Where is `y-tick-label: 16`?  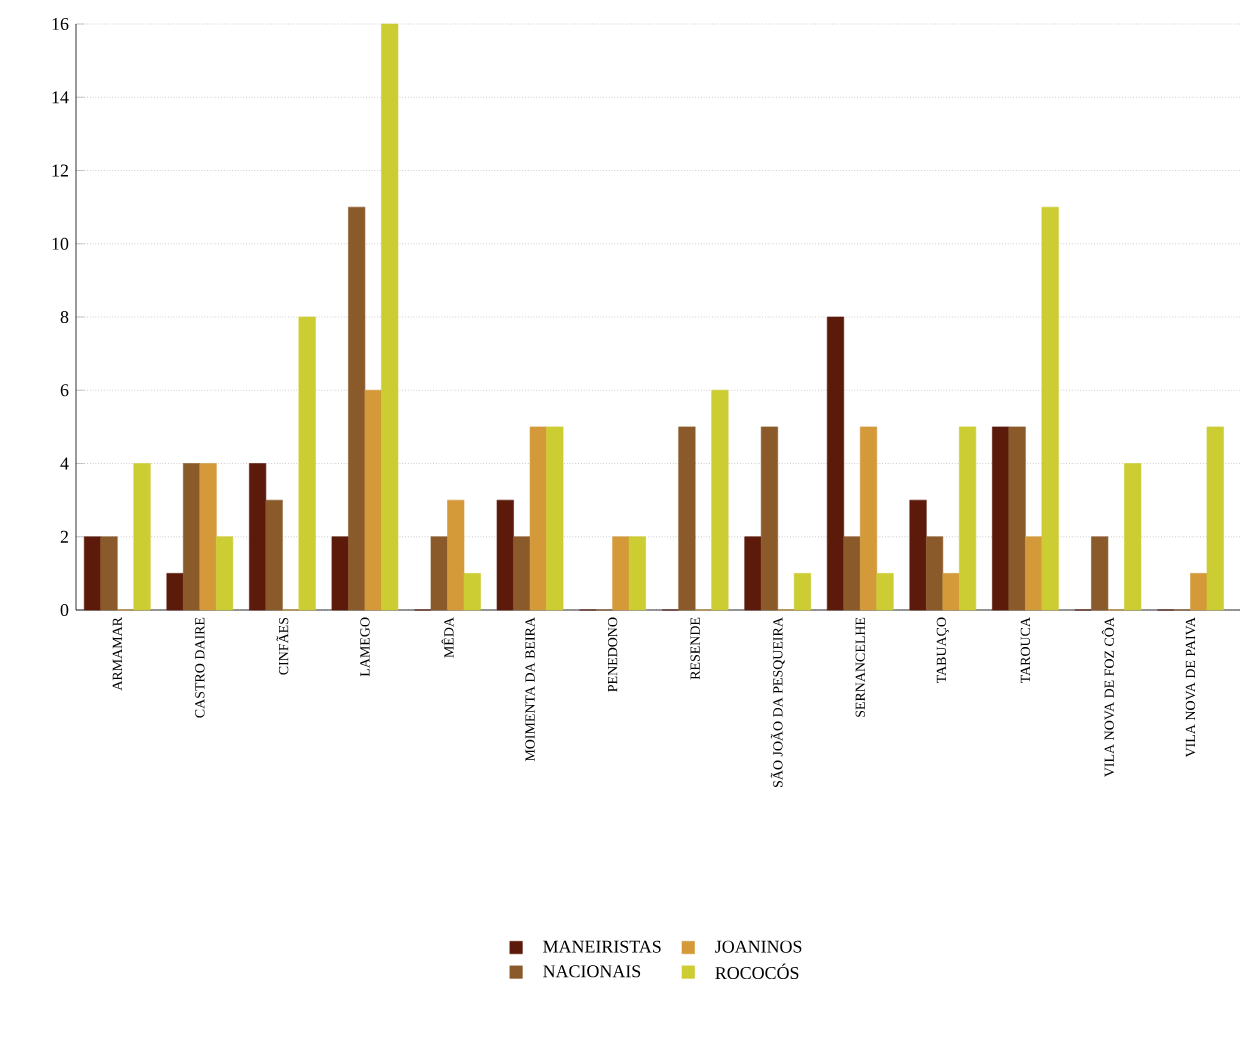
y-tick-label: 16 is located at coordinates (60, 24).